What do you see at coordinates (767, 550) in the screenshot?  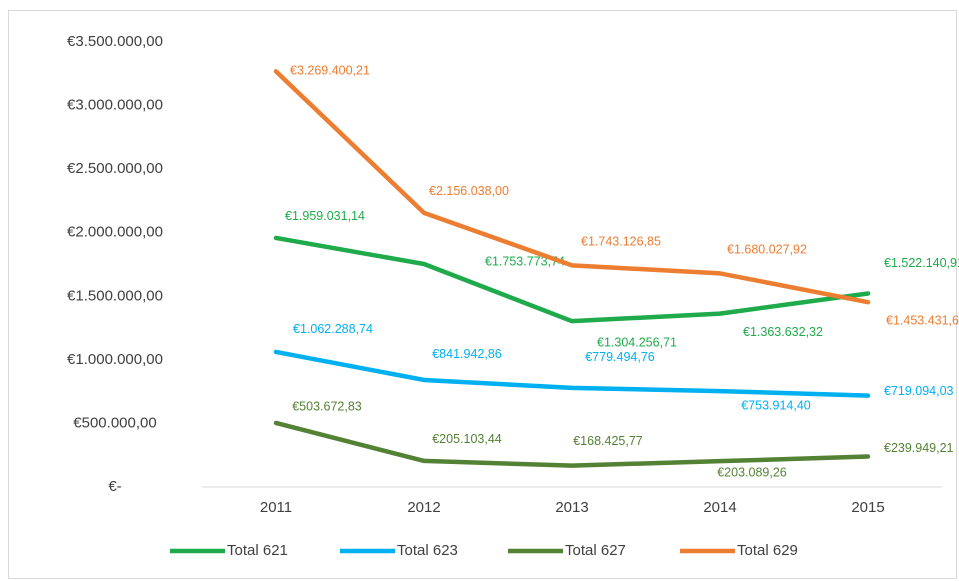 I see `legend-label: Total 629` at bounding box center [767, 550].